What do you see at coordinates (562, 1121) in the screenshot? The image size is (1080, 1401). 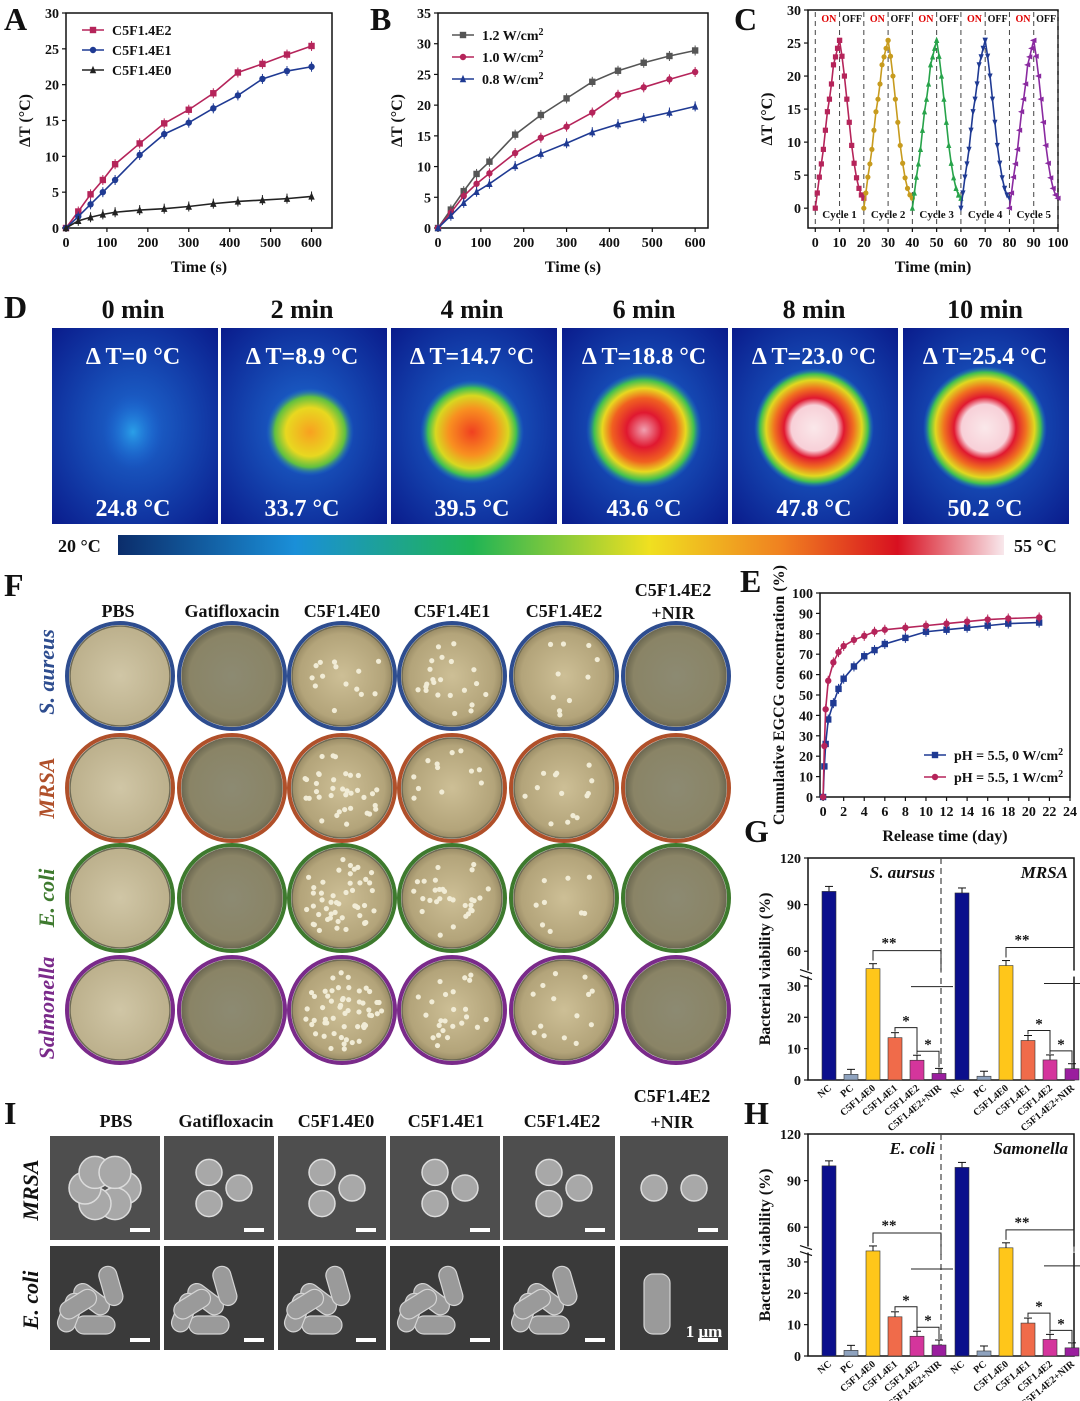 I see `sem-column-c5f1-4e2: C5F1.4E2` at bounding box center [562, 1121].